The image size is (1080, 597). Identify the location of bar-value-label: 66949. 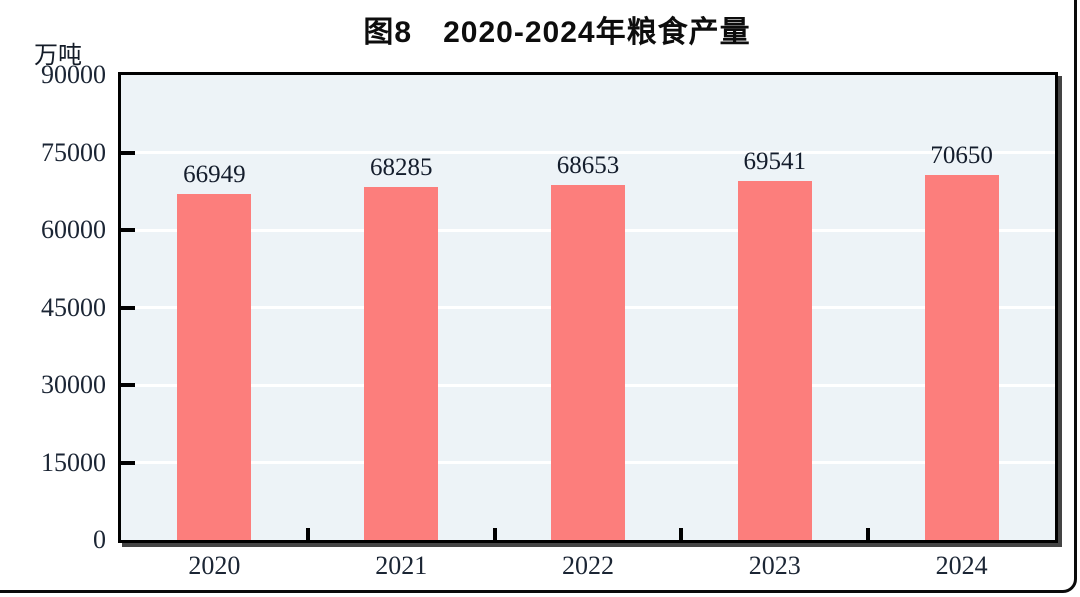
(214, 175).